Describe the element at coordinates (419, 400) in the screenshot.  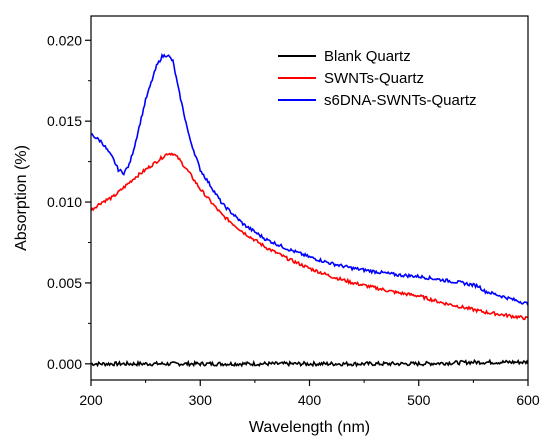
I see `x-tick-label: 500` at that location.